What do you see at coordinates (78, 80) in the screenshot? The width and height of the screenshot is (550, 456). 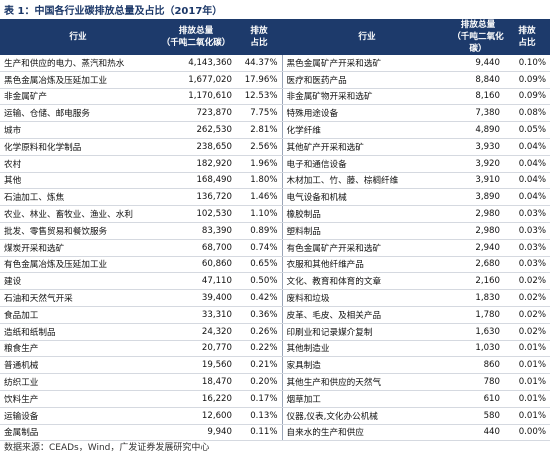 I see `industry-cell: 黑色金属冶炼及压延加工业` at bounding box center [78, 80].